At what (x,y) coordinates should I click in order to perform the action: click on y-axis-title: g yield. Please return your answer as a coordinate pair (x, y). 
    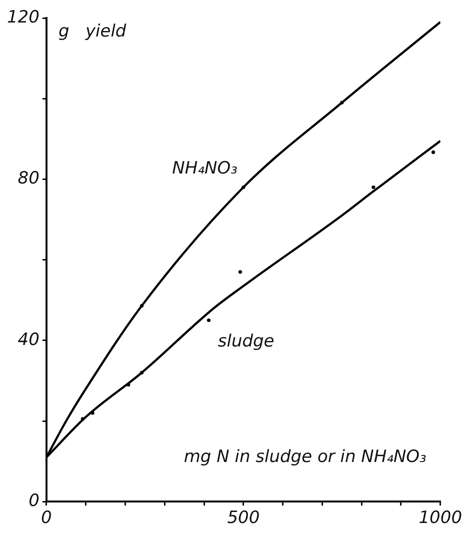
    Looking at the image, I should click on (92, 31).